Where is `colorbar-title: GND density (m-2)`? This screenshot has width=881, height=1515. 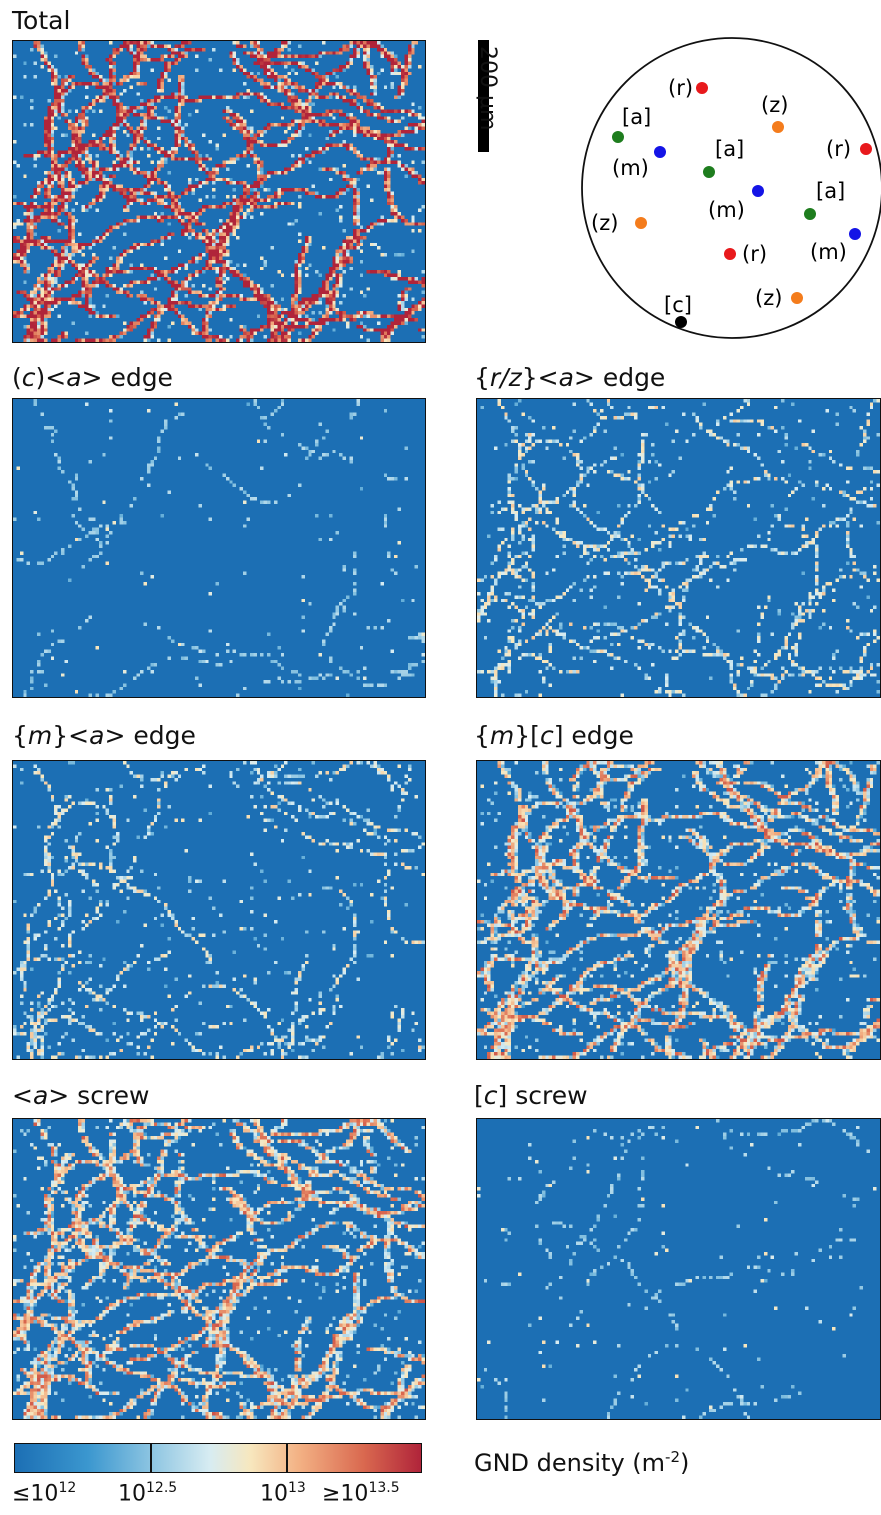 colorbar-title: GND density (m-2) is located at coordinates (582, 1462).